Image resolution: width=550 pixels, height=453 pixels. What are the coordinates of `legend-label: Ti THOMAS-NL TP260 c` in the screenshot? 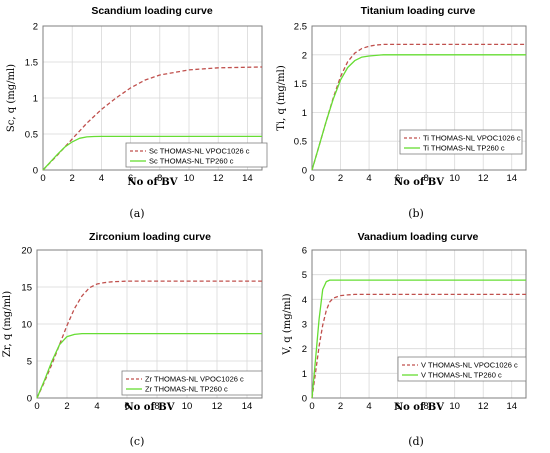 It's located at (464, 148).